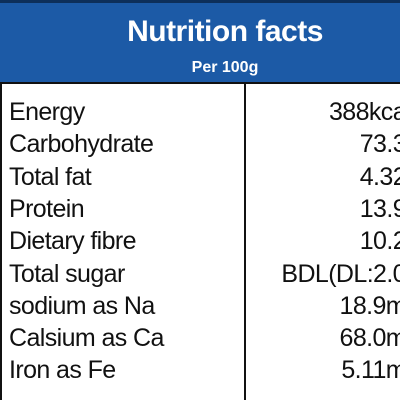 The image size is (400, 400). I want to click on nutrient-name: Energy, so click(47, 112).